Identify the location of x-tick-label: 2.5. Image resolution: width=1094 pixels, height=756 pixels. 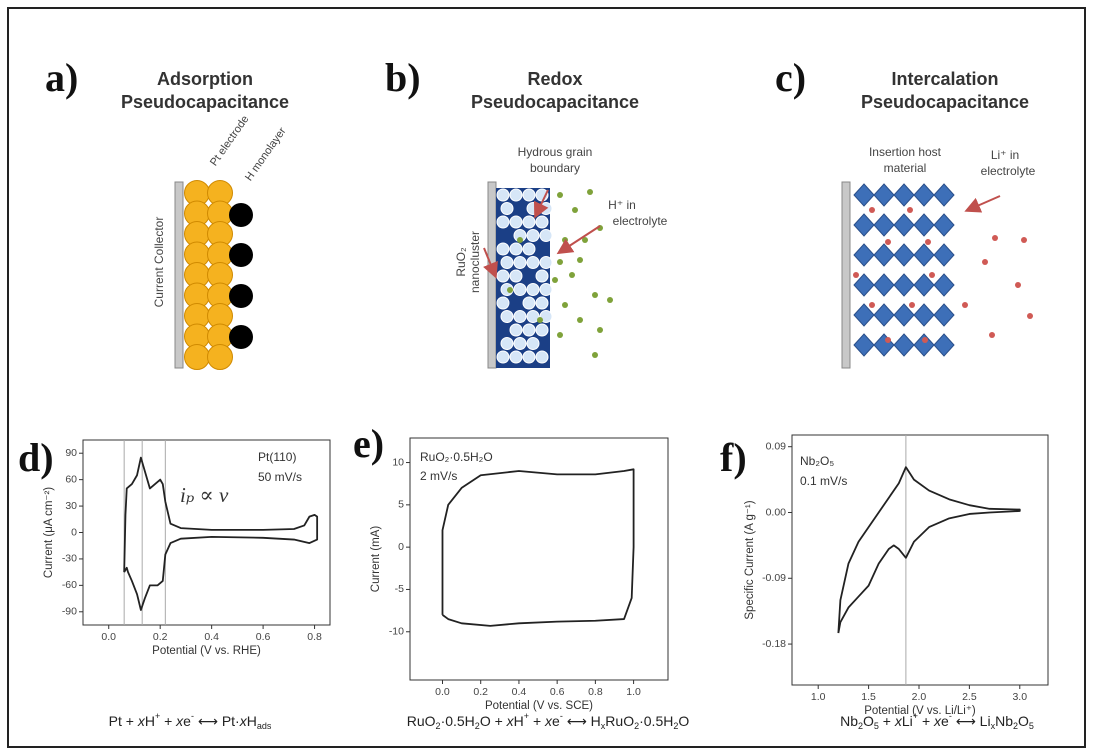
(969, 697).